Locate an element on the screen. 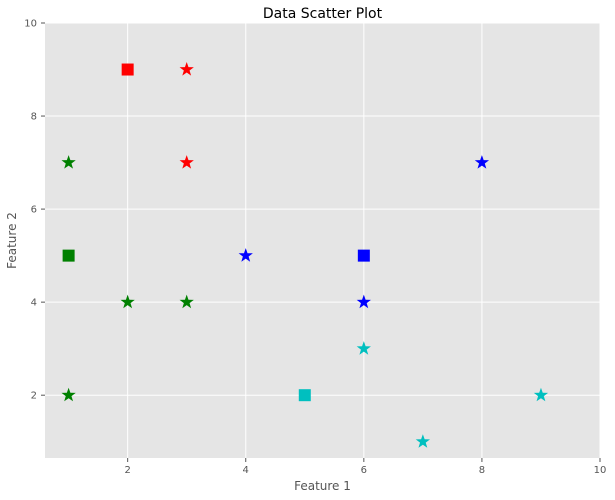  x-axis-ticks: 2 4 6 8 10 is located at coordinates (365, 467).